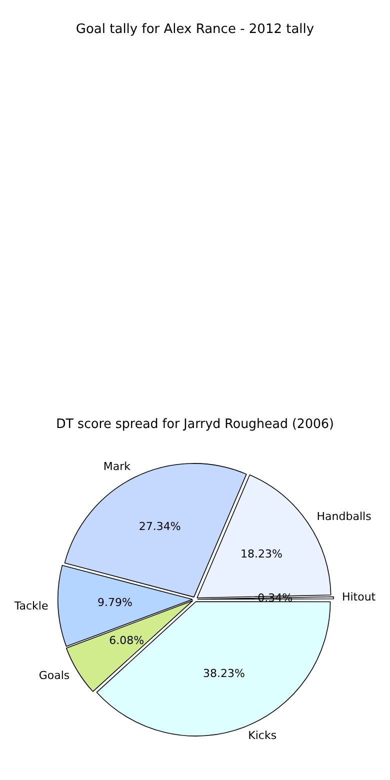 The image size is (390, 780). What do you see at coordinates (195, 29) in the screenshot?
I see `text: Goal tally for Alex Rance - 2012 tally` at bounding box center [195, 29].